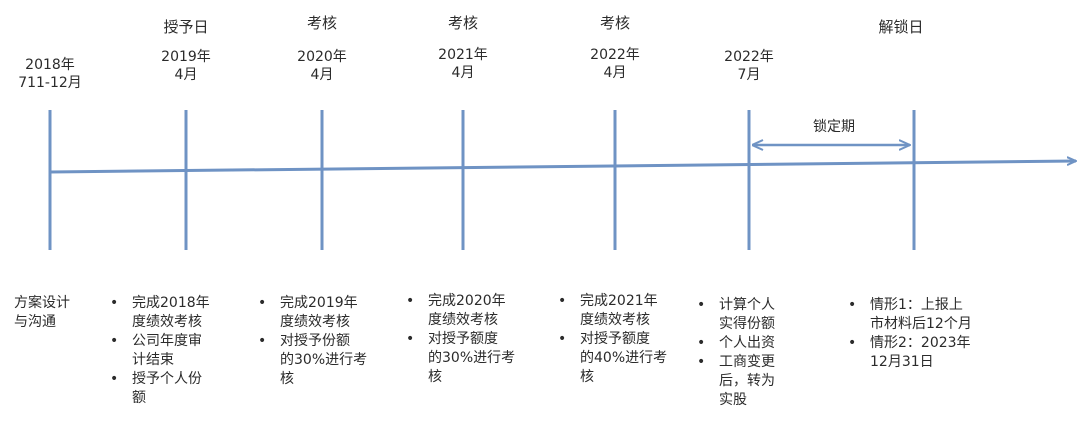 The width and height of the screenshot is (1081, 423). Describe the element at coordinates (460, 311) in the screenshot. I see `desc-bullet: 完成2020年 度绩效考核` at that location.